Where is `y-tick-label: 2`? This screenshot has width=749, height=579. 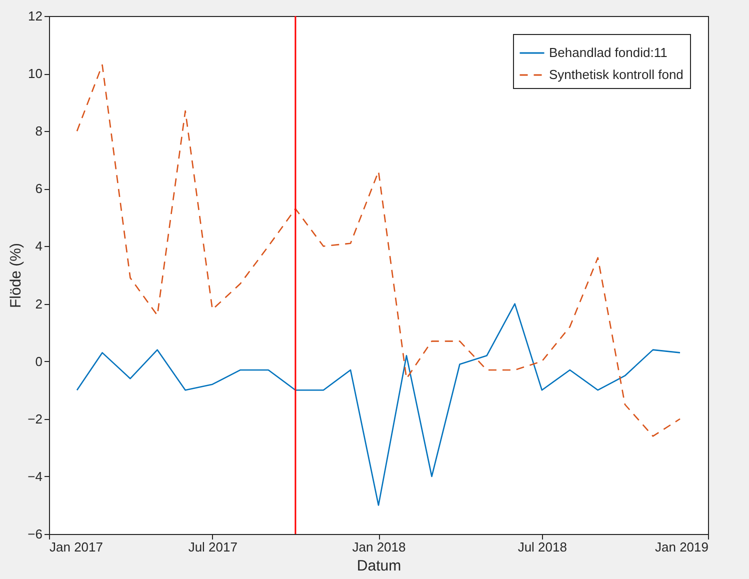 y-tick-label: 2 is located at coordinates (38, 304).